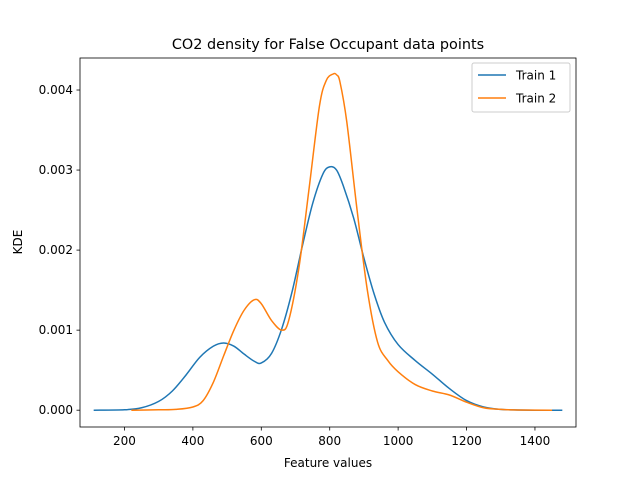  Describe the element at coordinates (192, 441) in the screenshot. I see `x-tick-label: 400` at that location.